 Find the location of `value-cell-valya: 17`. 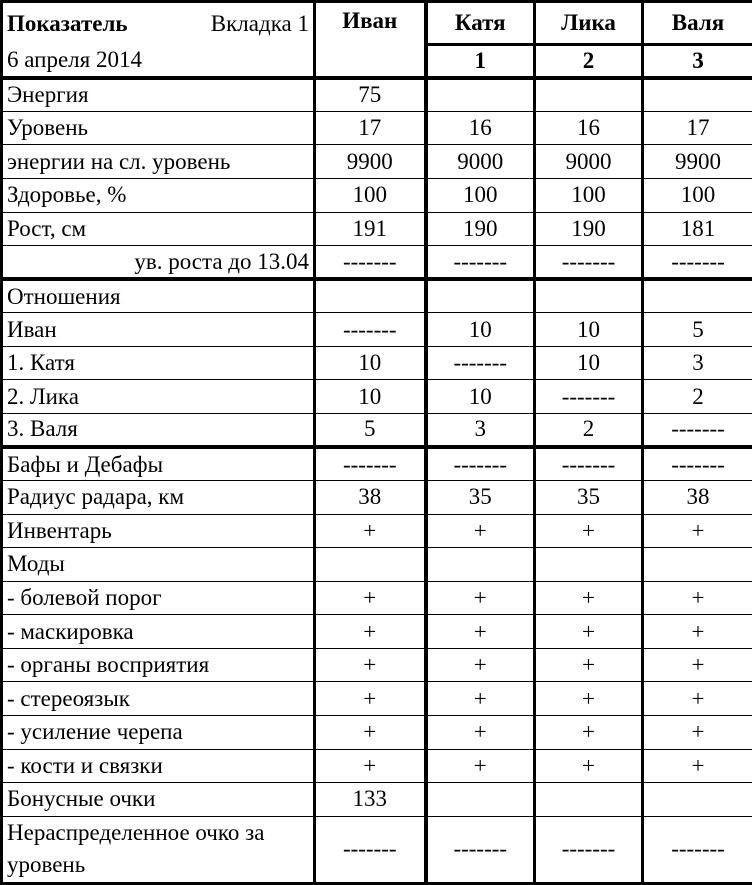

value-cell-valya: 17 is located at coordinates (696, 128).